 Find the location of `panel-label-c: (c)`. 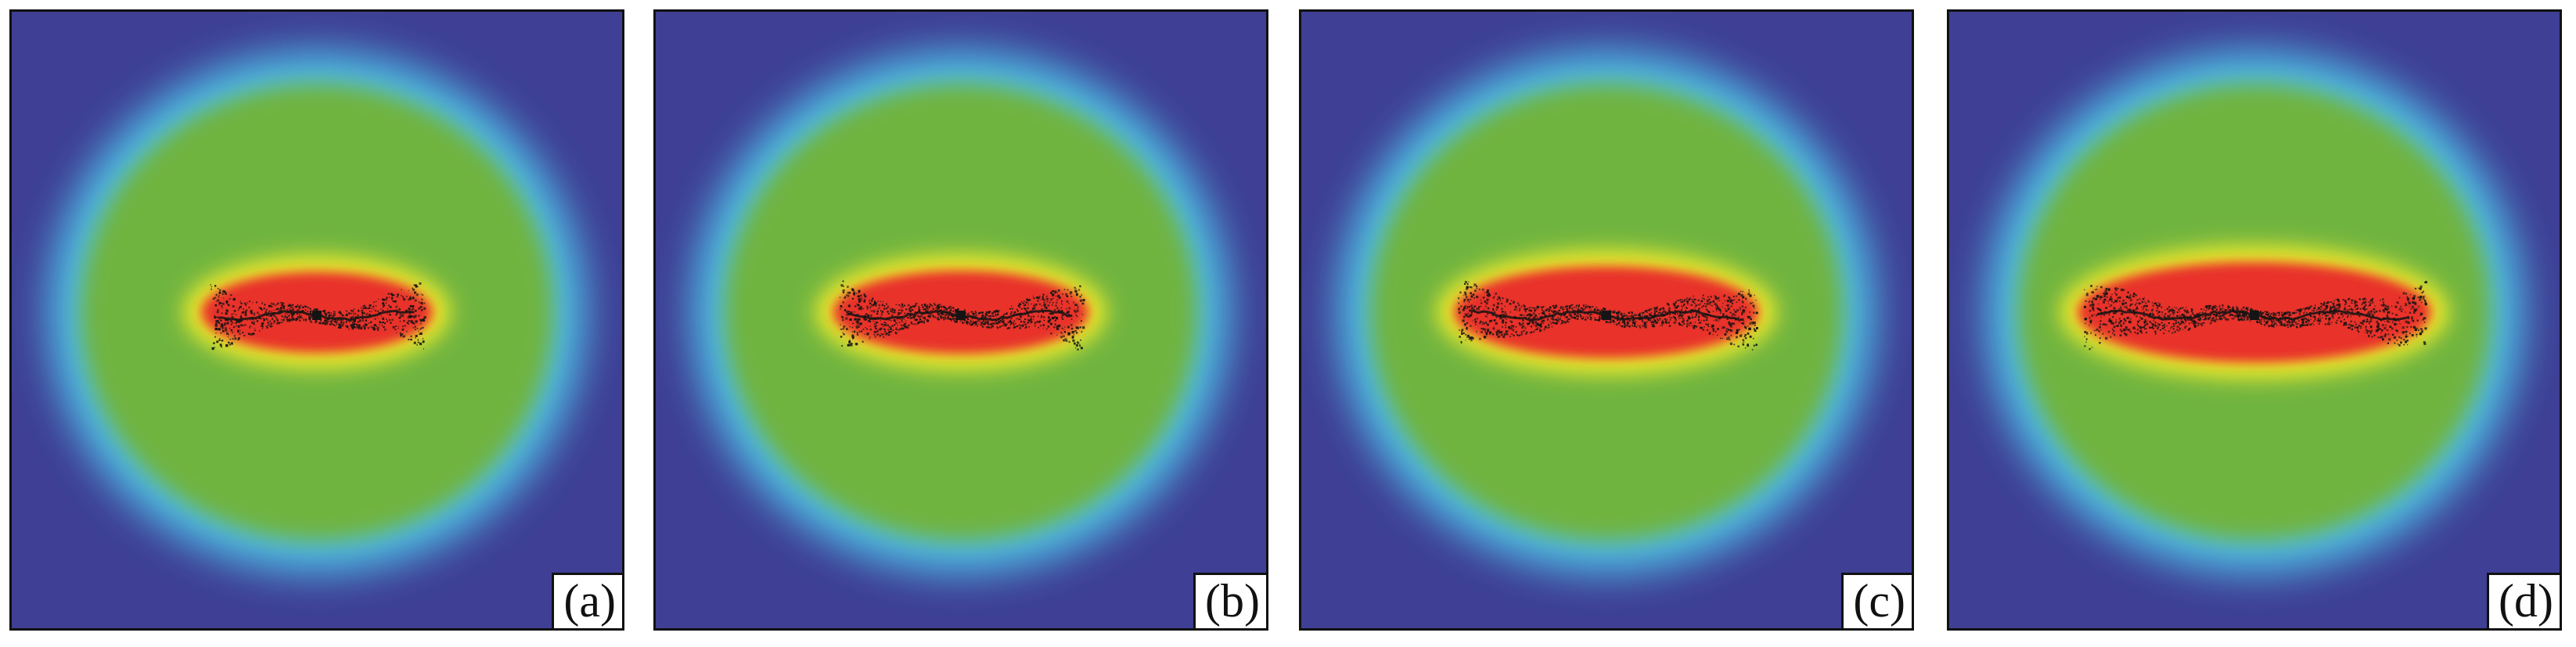

panel-label-c: (c) is located at coordinates (1877, 600).